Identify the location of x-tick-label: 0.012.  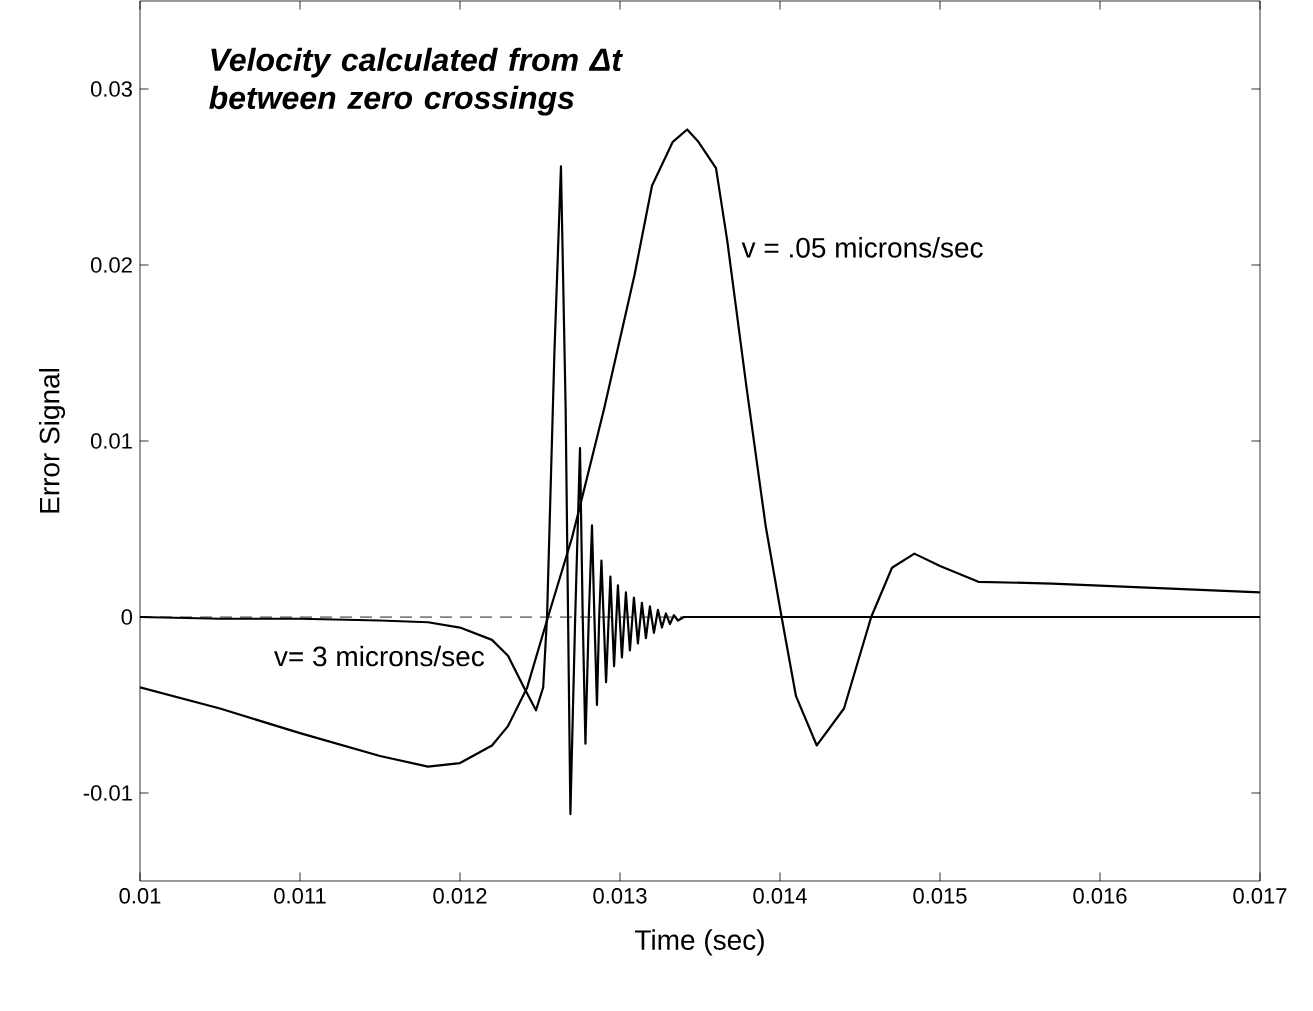
(460, 896).